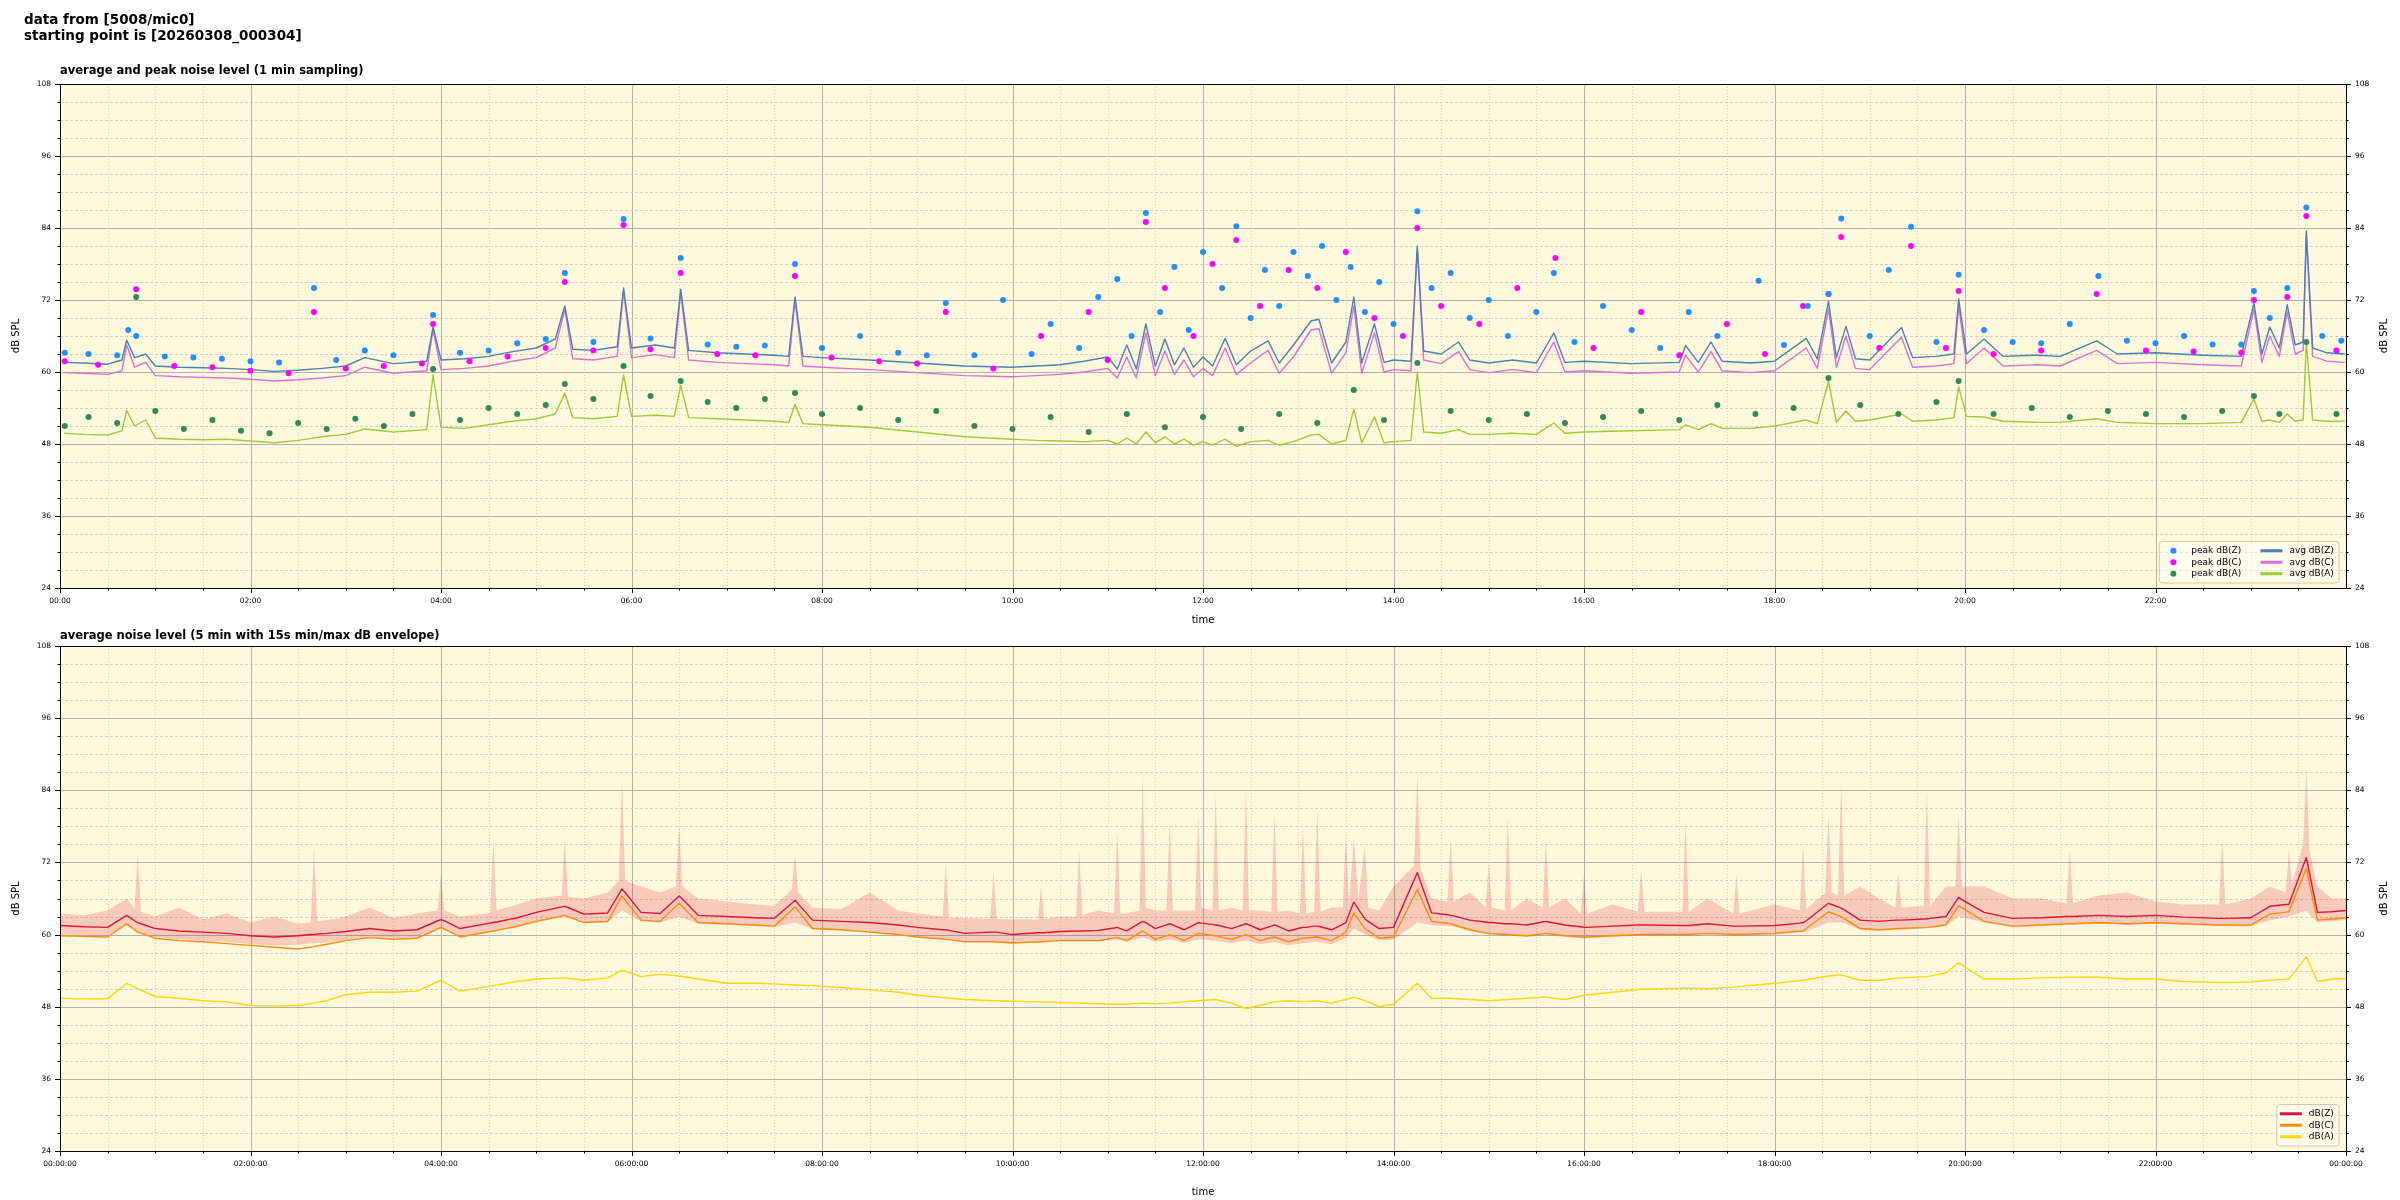  I want to click on legend-label: peak dB(Z), so click(2216, 550).